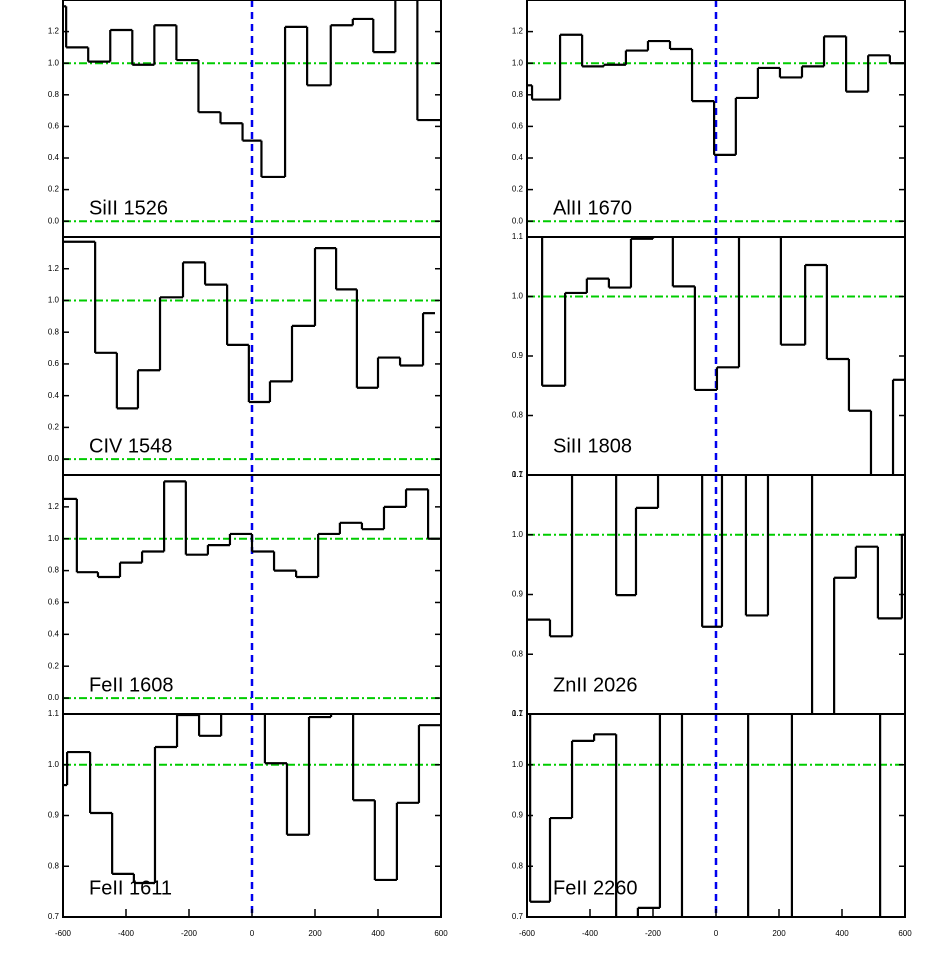  I want to click on panel: 0.0 0.2 0.4 0.6 0.8 1.0 1.2 CIV 1548, so click(245, 356).